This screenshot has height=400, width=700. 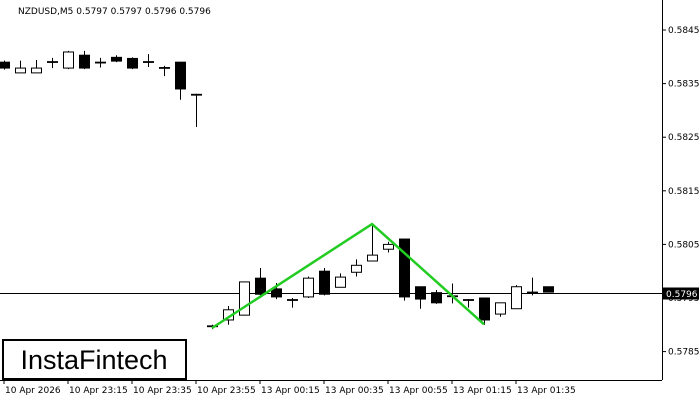 I want to click on logo-box, so click(x=94, y=359).